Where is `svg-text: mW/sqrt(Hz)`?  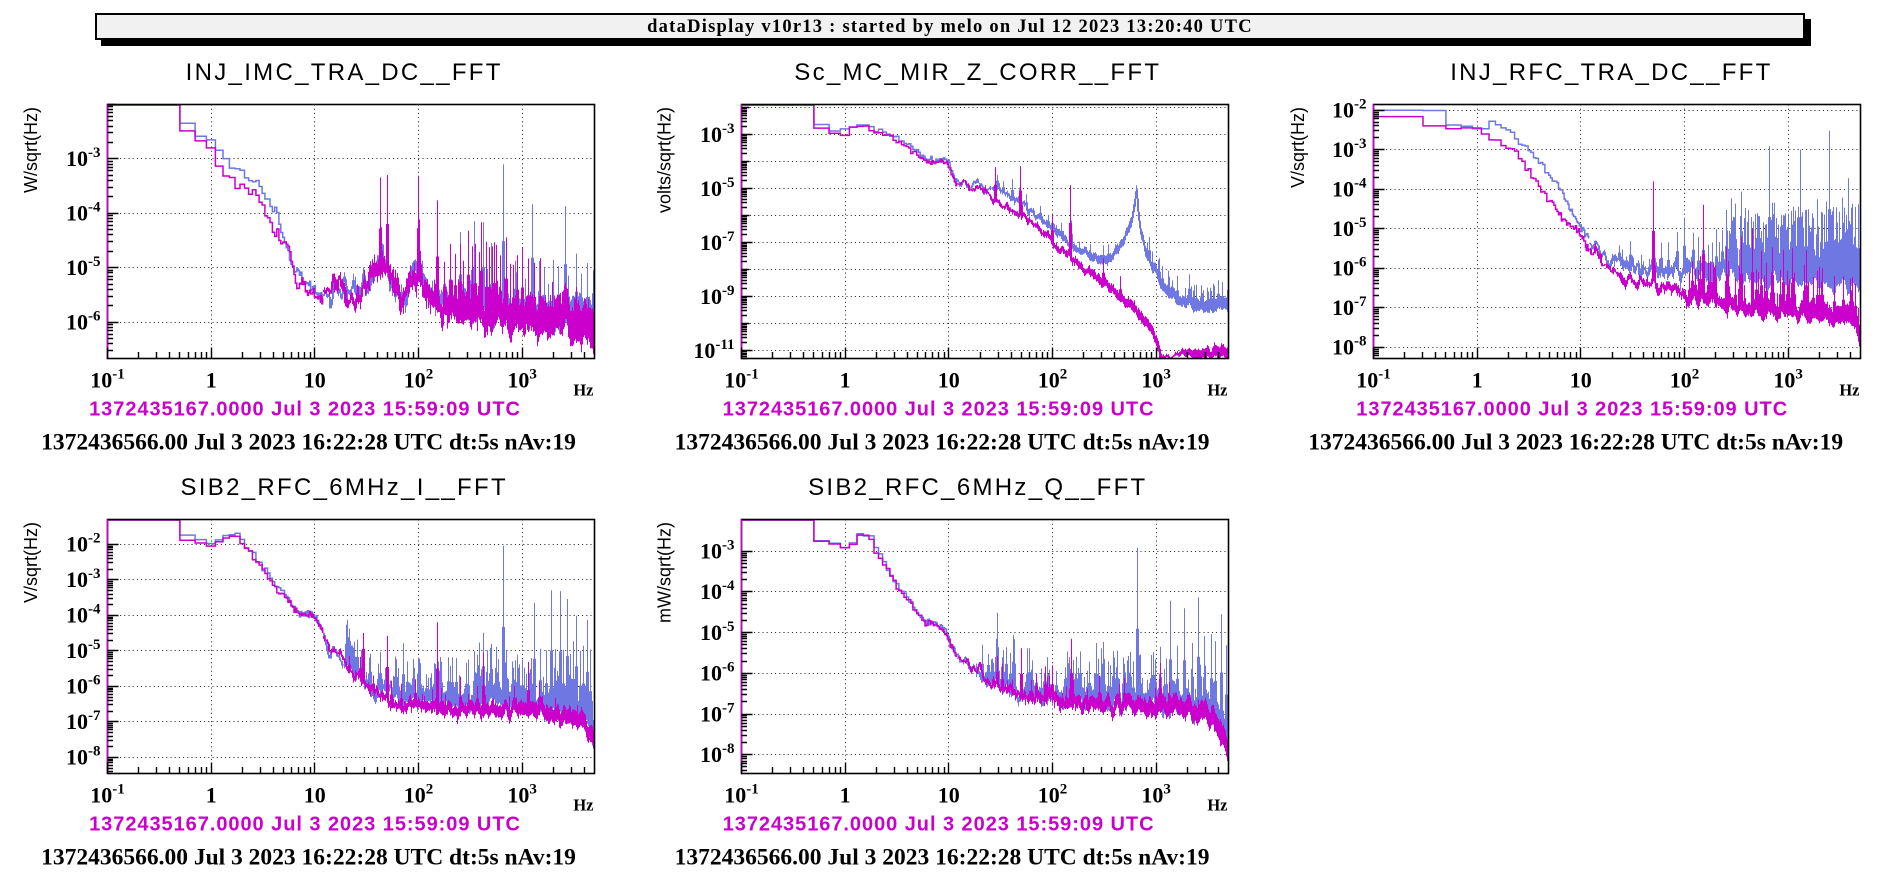 svg-text: mW/sqrt(Hz) is located at coordinates (665, 572).